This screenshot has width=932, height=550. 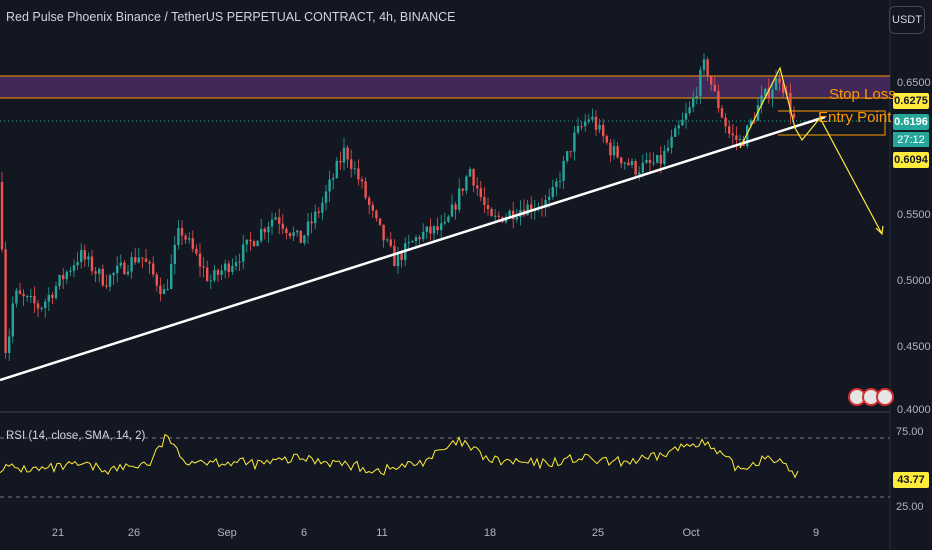 I want to click on rsi-indicator-label: RSI (14, close, SMA, 14, 2), so click(x=76, y=436).